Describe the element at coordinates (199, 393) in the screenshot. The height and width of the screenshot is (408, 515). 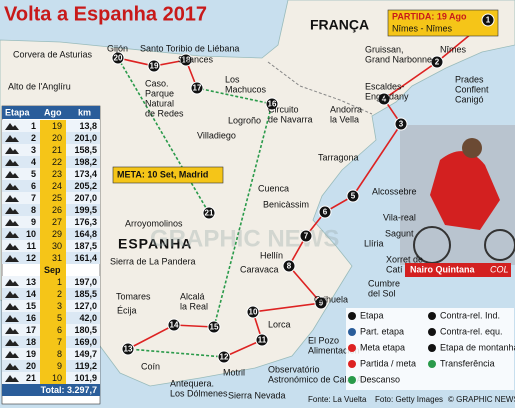
I see `place-label: Los Dólmenes` at that location.